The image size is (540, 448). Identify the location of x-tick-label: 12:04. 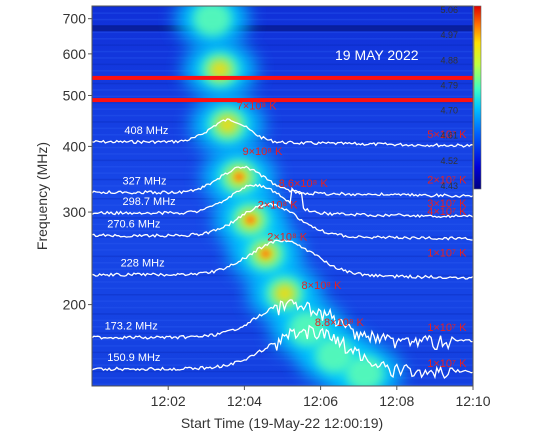
(244, 401).